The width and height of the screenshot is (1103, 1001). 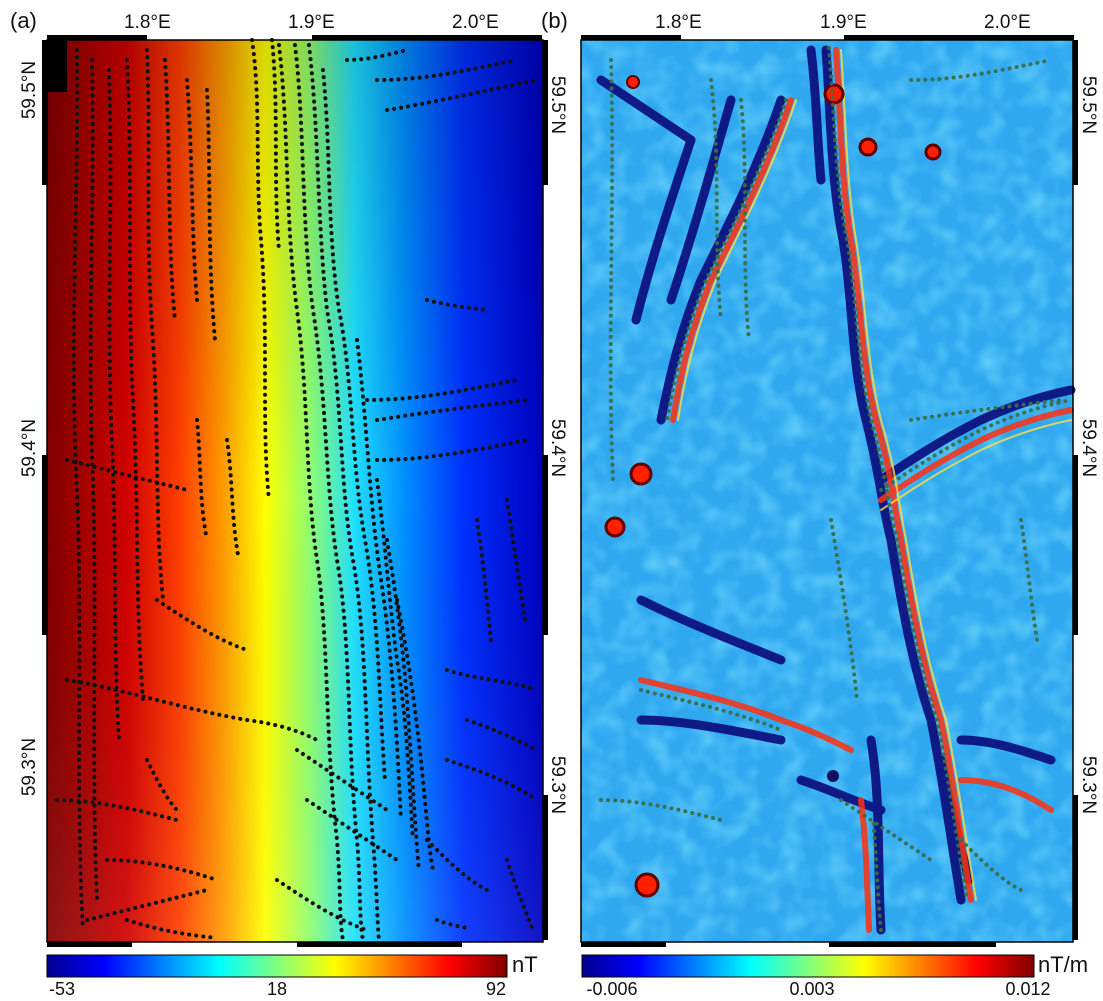 I want to click on panel-b-lat-tick-right-2: 59.4°N, so click(x=1088, y=448).